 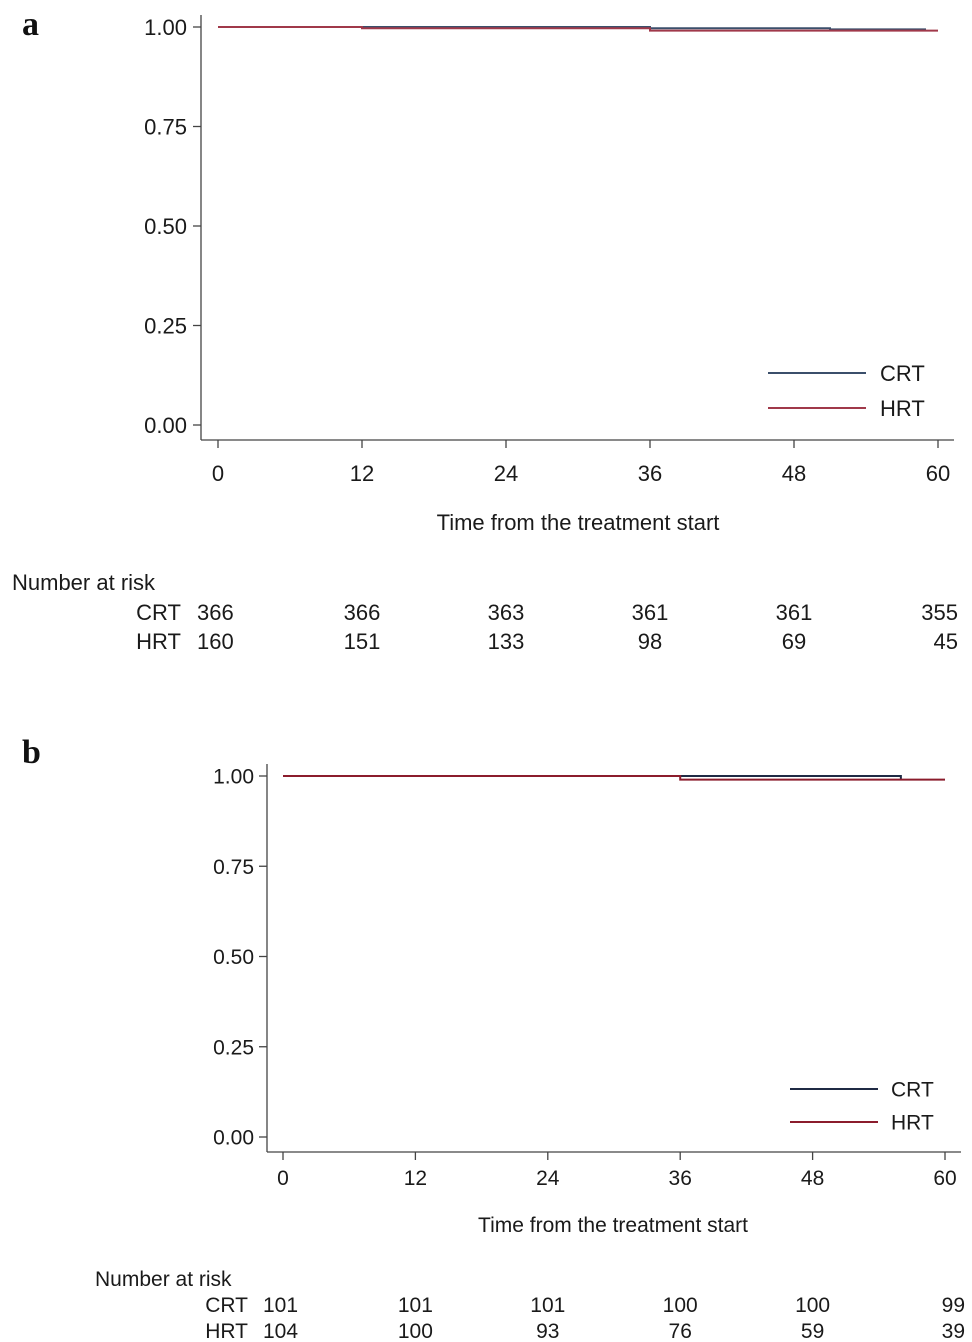 What do you see at coordinates (84, 582) in the screenshot?
I see `panel-a-risk-table-title: Number at risk` at bounding box center [84, 582].